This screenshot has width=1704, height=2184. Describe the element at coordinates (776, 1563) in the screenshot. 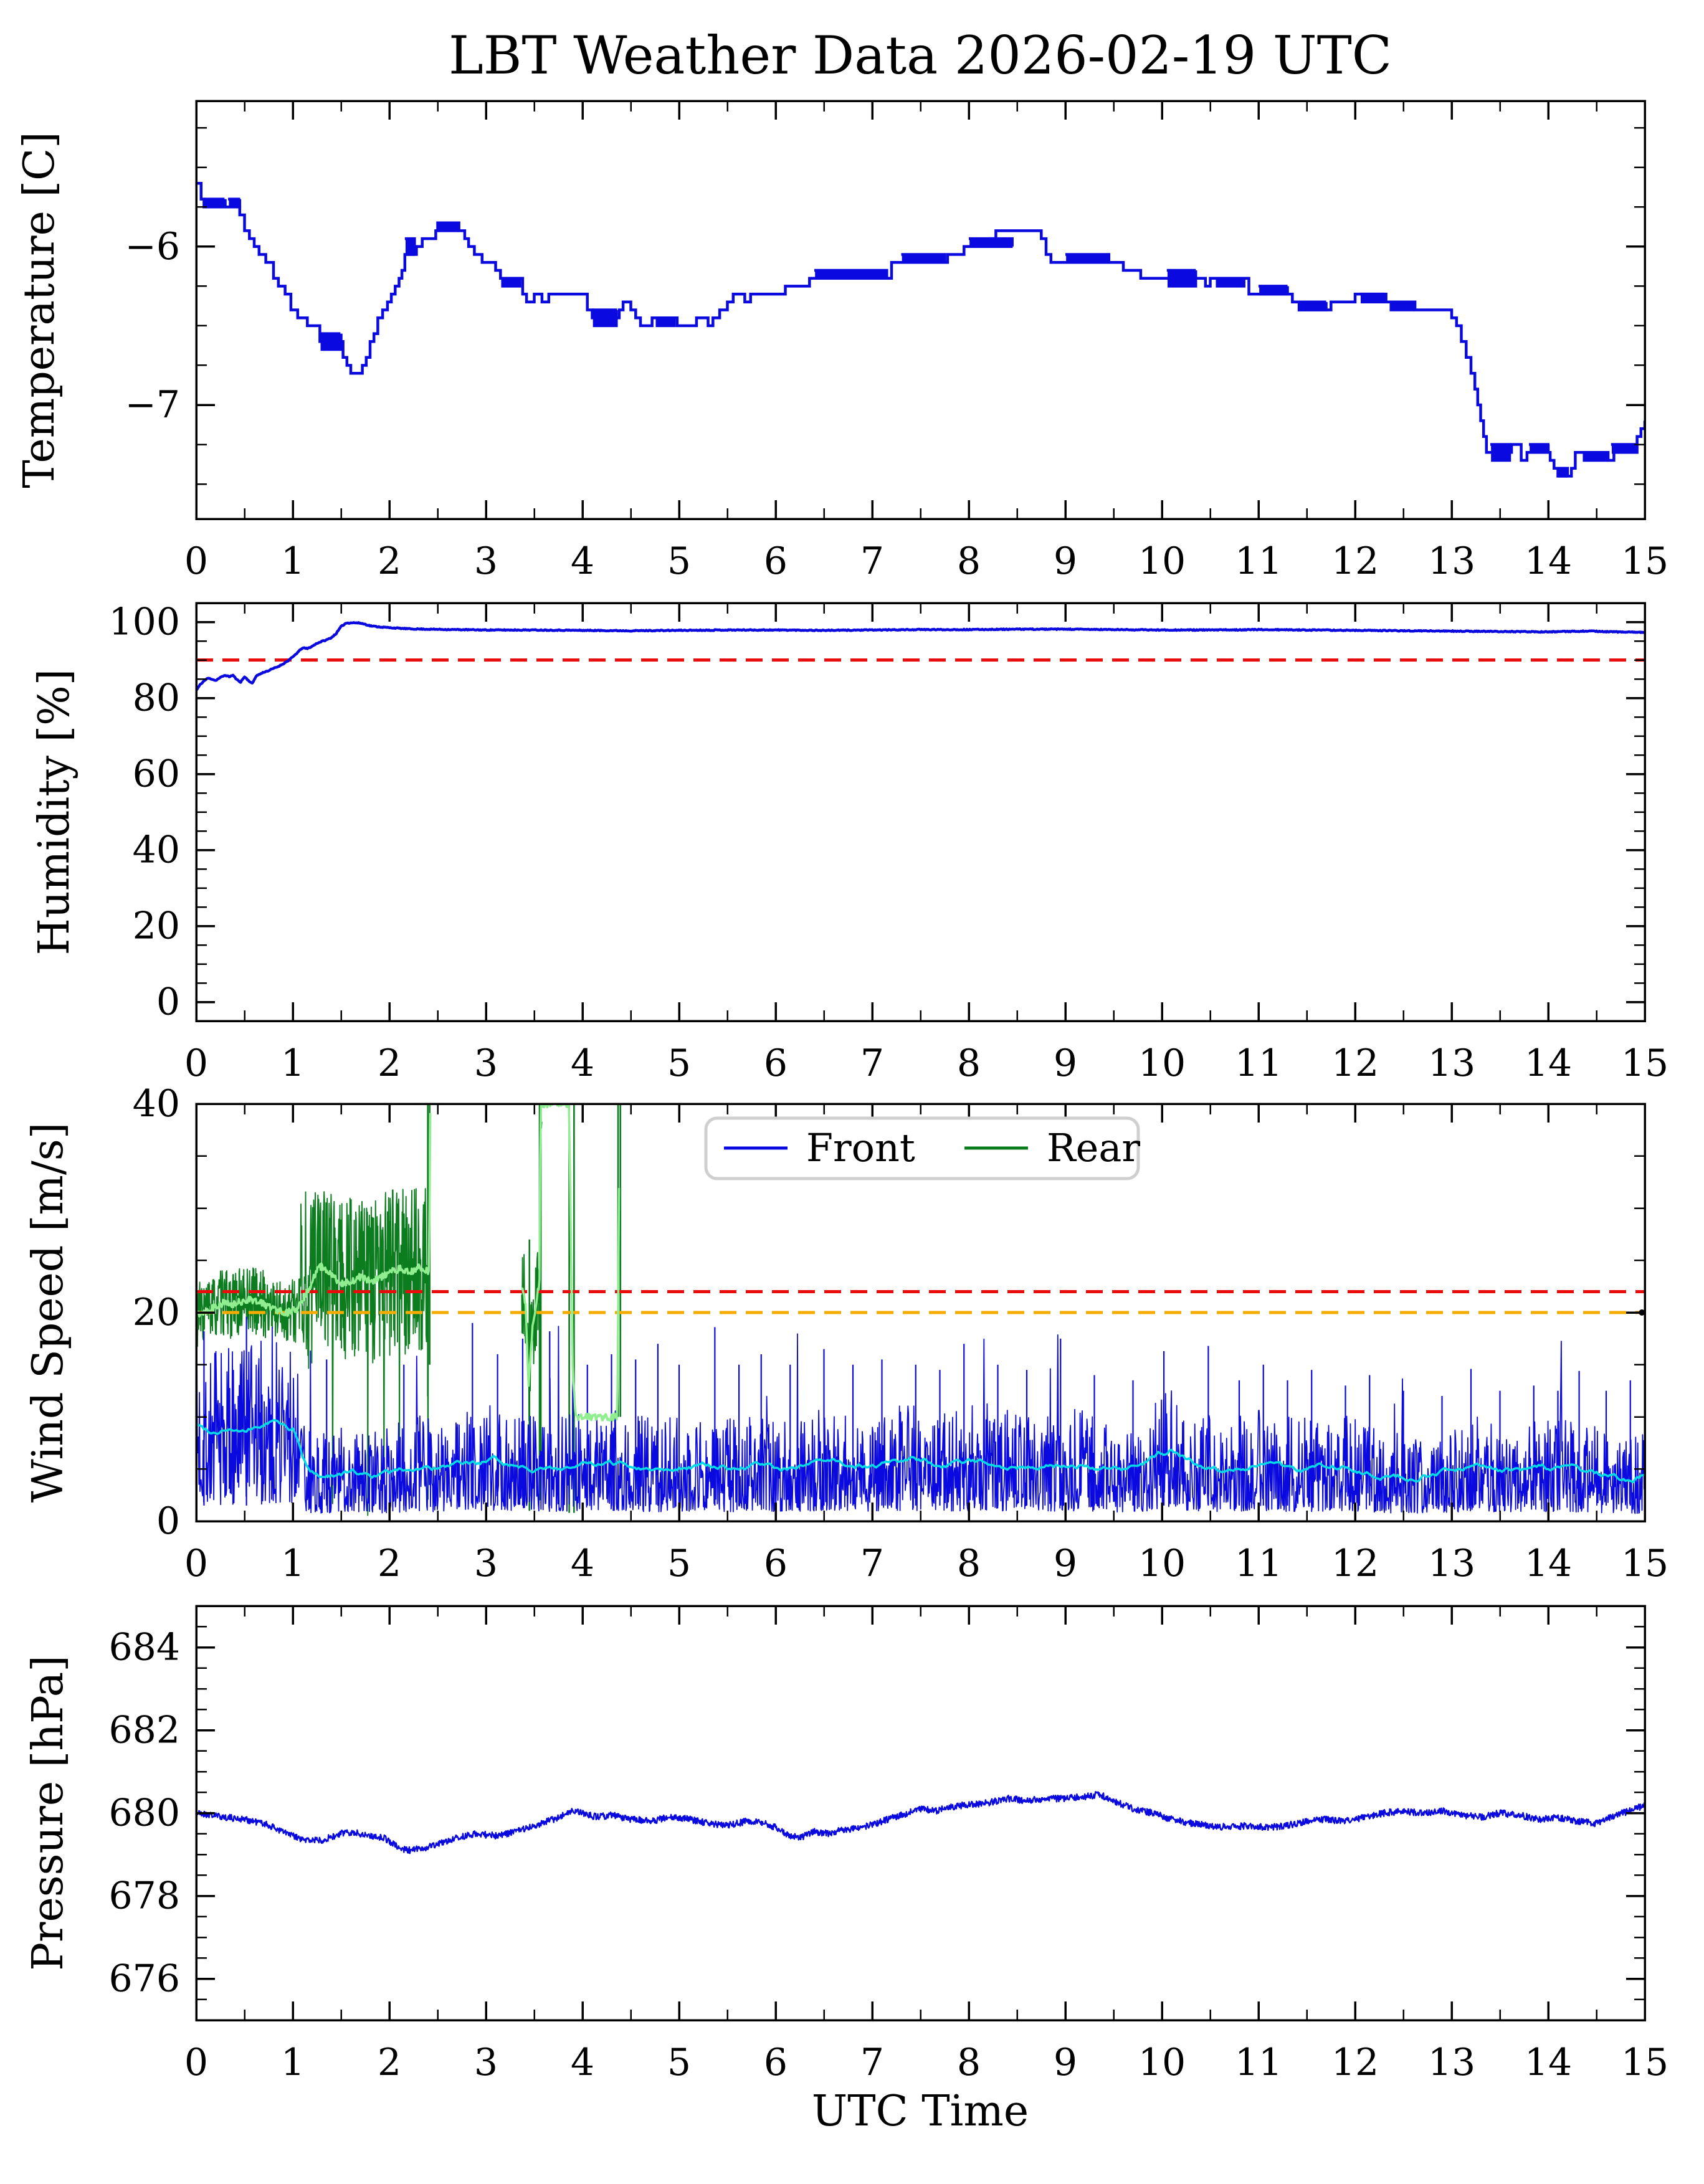

I see `wind_speed-xtick-label: 6` at that location.